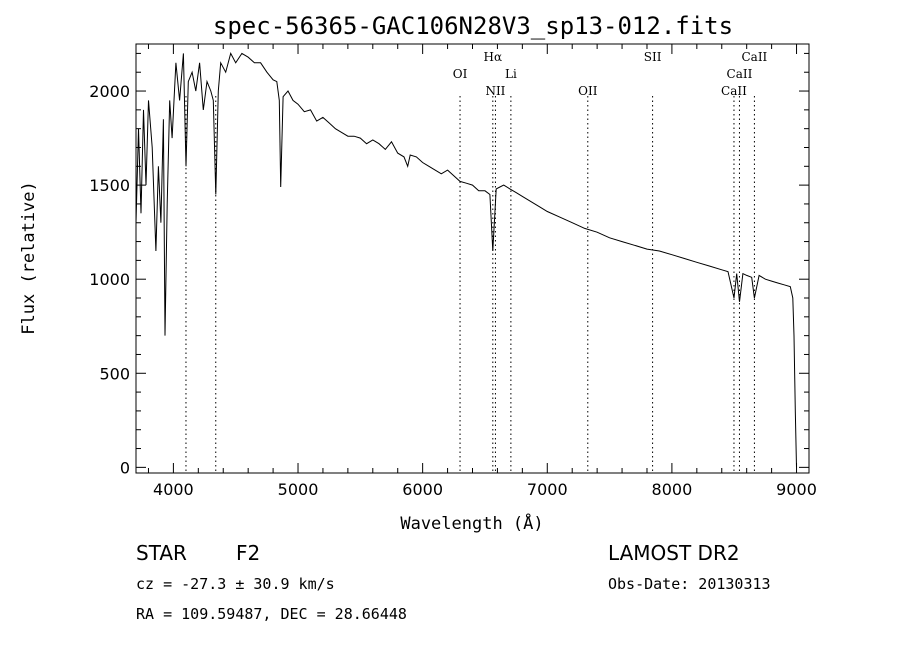  Describe the element at coordinates (109, 91) in the screenshot. I see `y-tick-label-4: 2000` at that location.